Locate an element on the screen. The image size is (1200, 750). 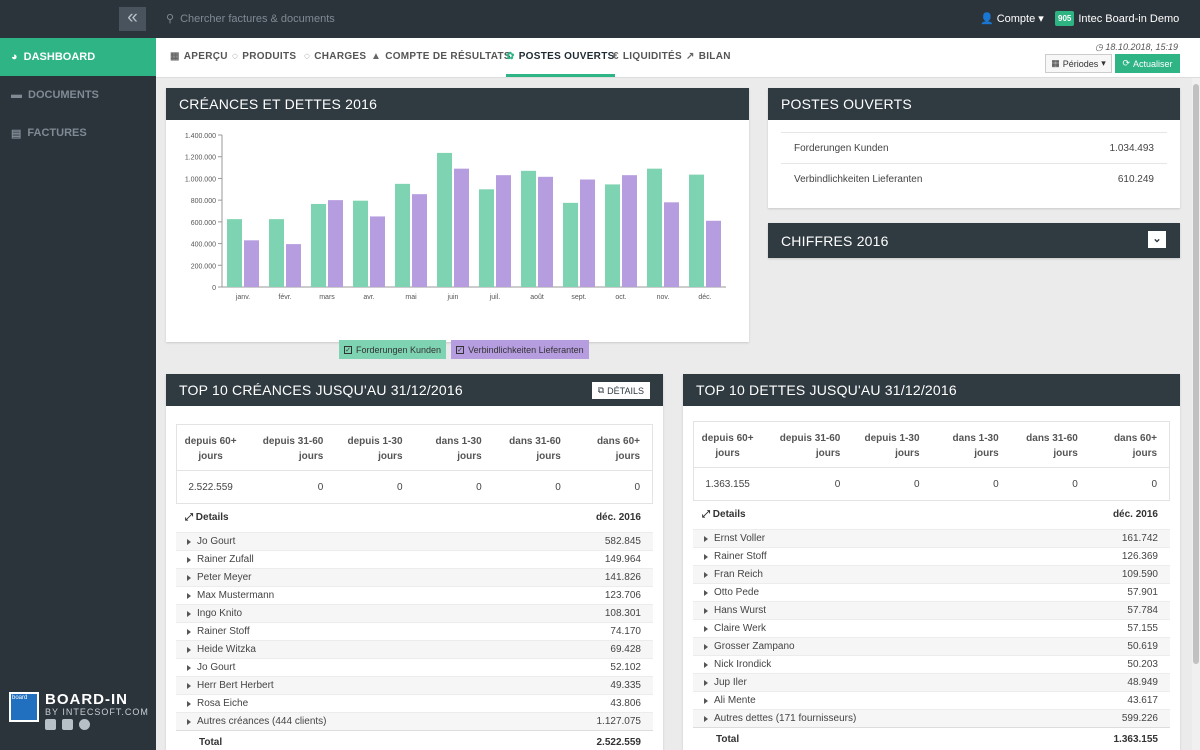
tab-produits: ◌ PRODUITS is located at coordinates (264, 56).